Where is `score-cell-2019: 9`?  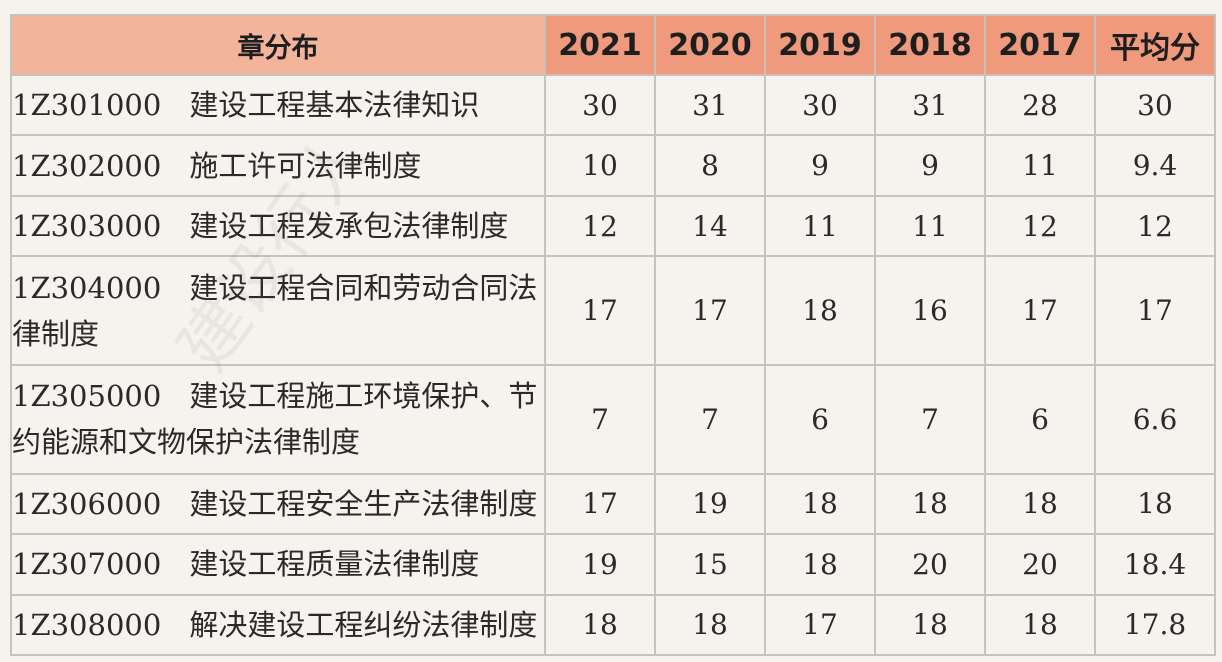 score-cell-2019: 9 is located at coordinates (820, 165).